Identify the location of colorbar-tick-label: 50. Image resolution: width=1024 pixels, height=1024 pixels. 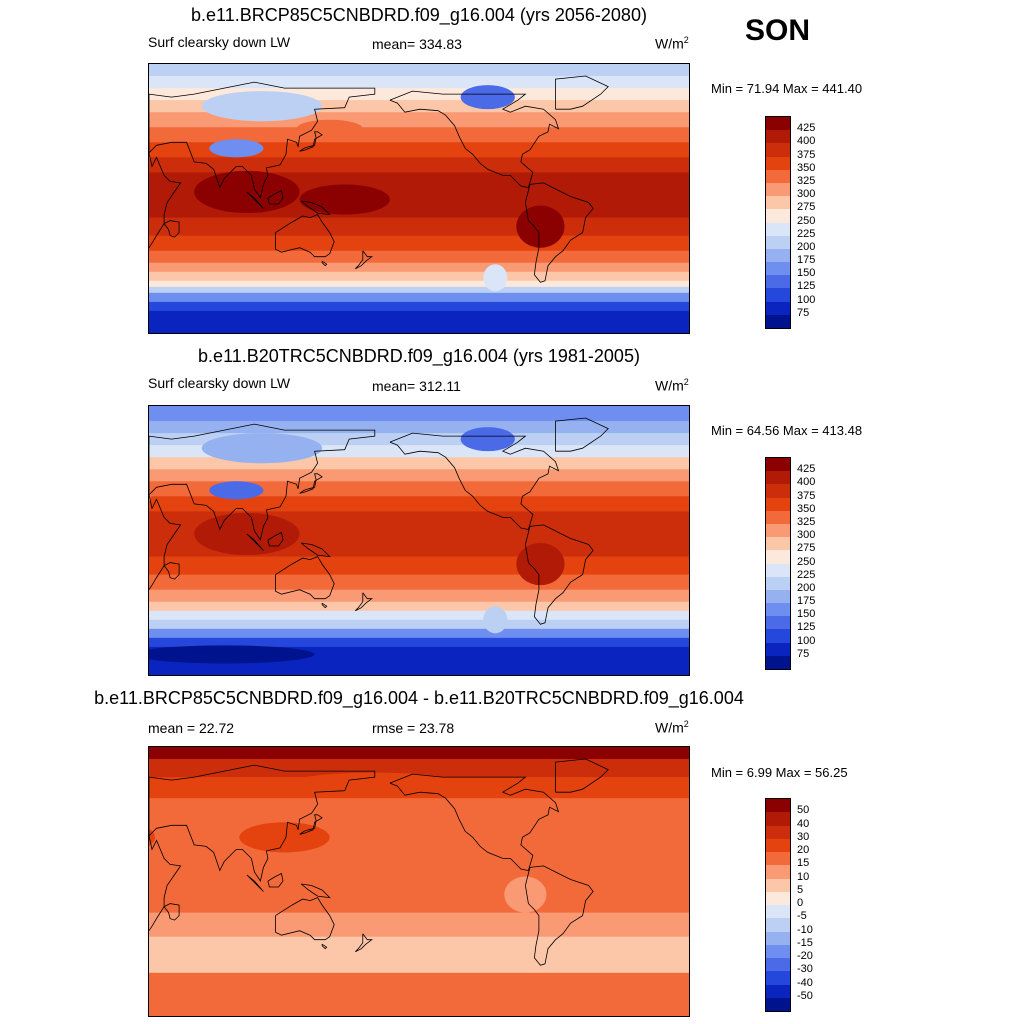
(803, 810).